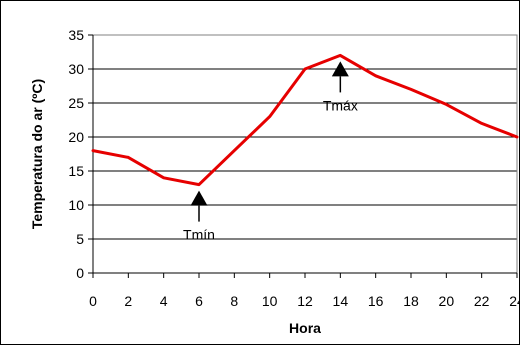 This screenshot has height=345, width=520. What do you see at coordinates (482, 301) in the screenshot?
I see `x-tick-label-22: 22` at bounding box center [482, 301].